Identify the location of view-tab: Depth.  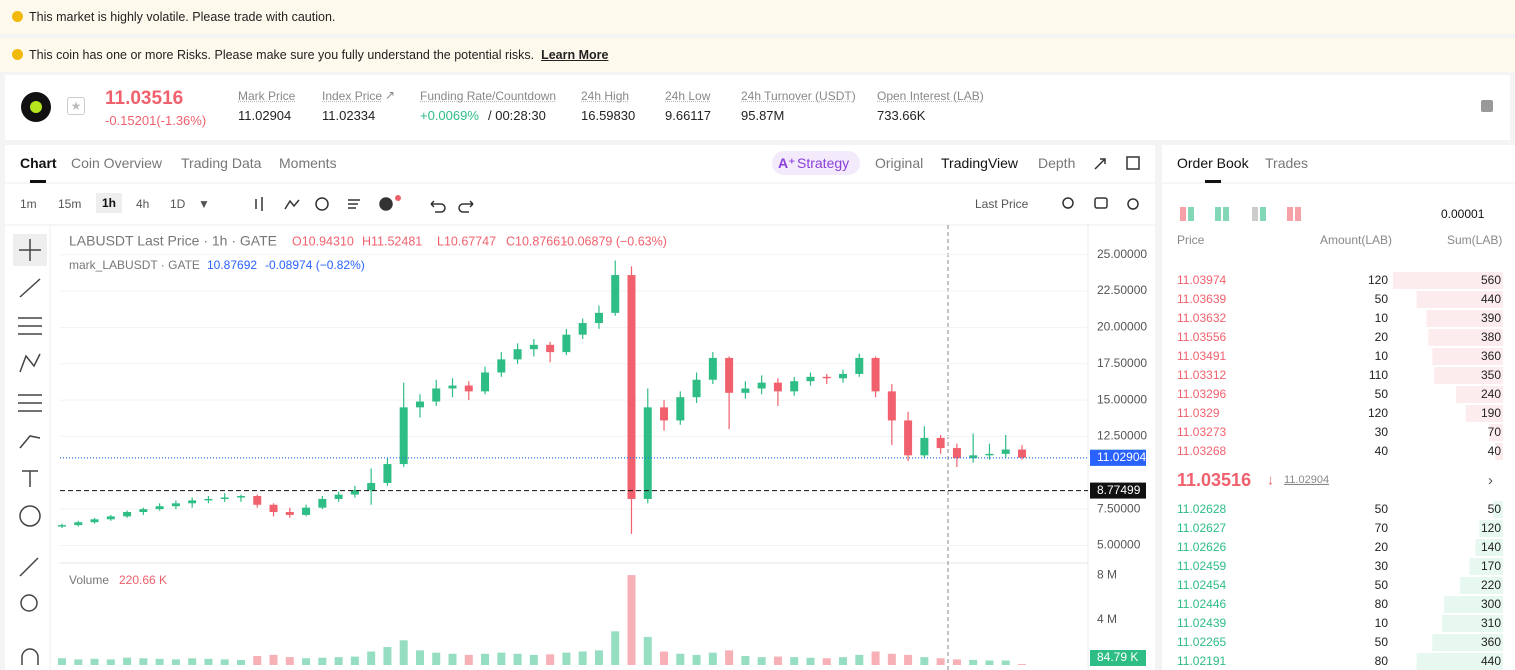
(1057, 163).